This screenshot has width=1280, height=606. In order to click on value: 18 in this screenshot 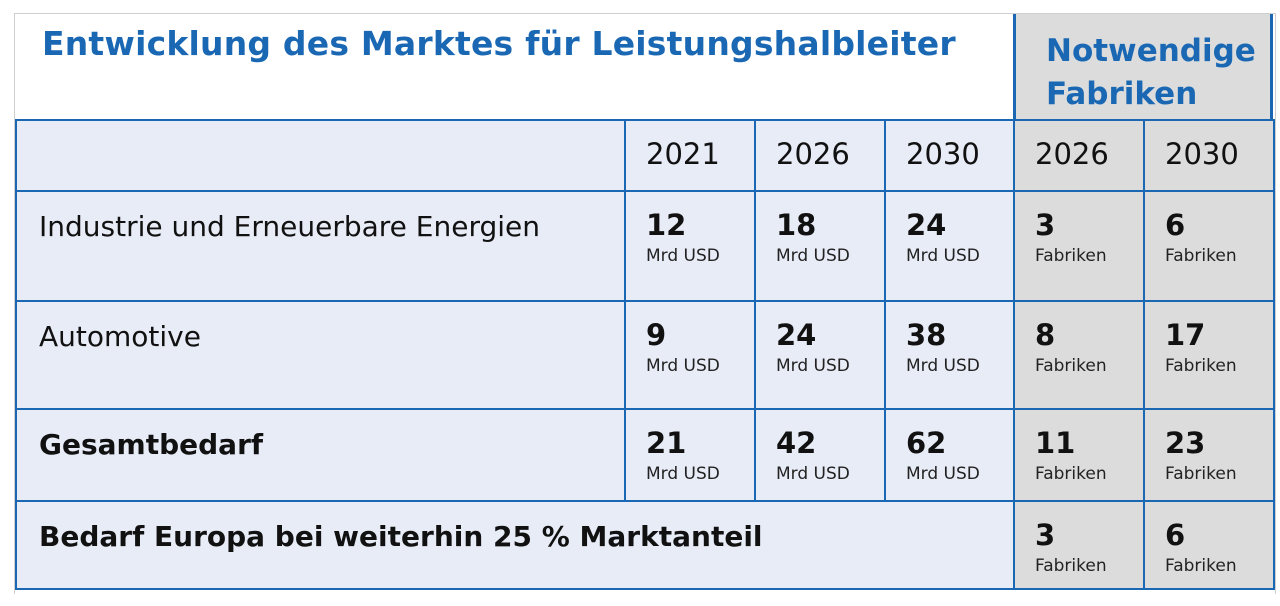, I will do `click(796, 225)`.